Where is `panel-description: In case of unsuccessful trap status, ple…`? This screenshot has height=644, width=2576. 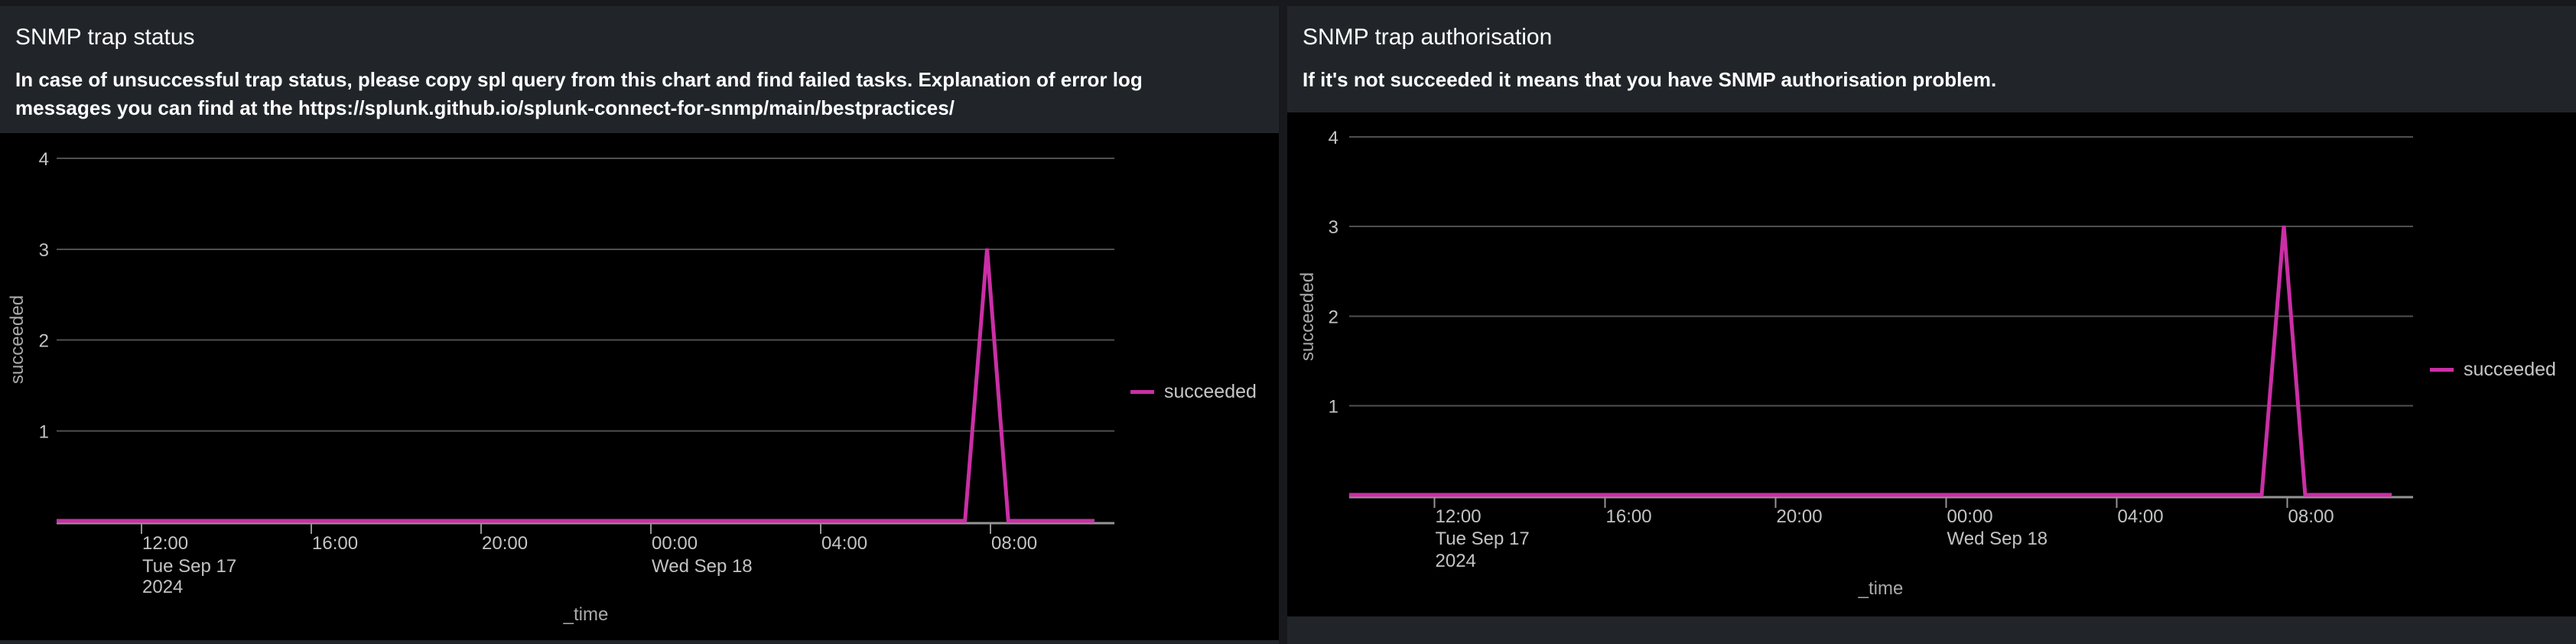
panel-description: In case of unsuccessful trap status, ple… is located at coordinates (619, 94).